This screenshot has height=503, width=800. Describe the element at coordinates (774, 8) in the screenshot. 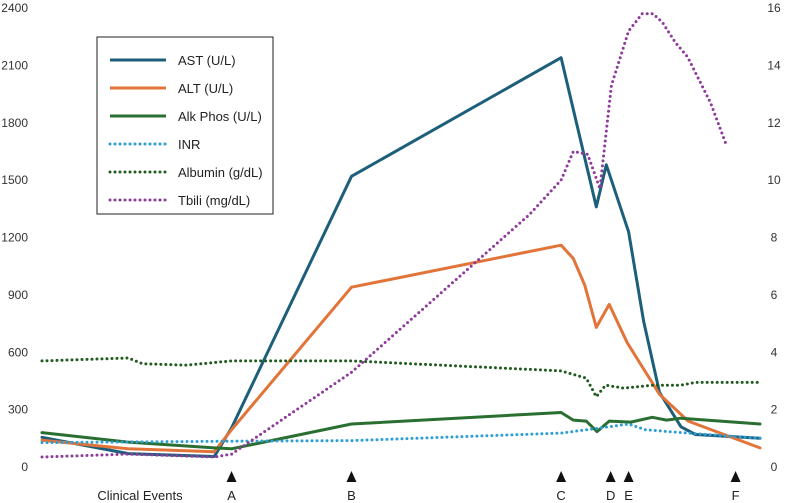

I see `right-axis-tick-label: 16` at that location.